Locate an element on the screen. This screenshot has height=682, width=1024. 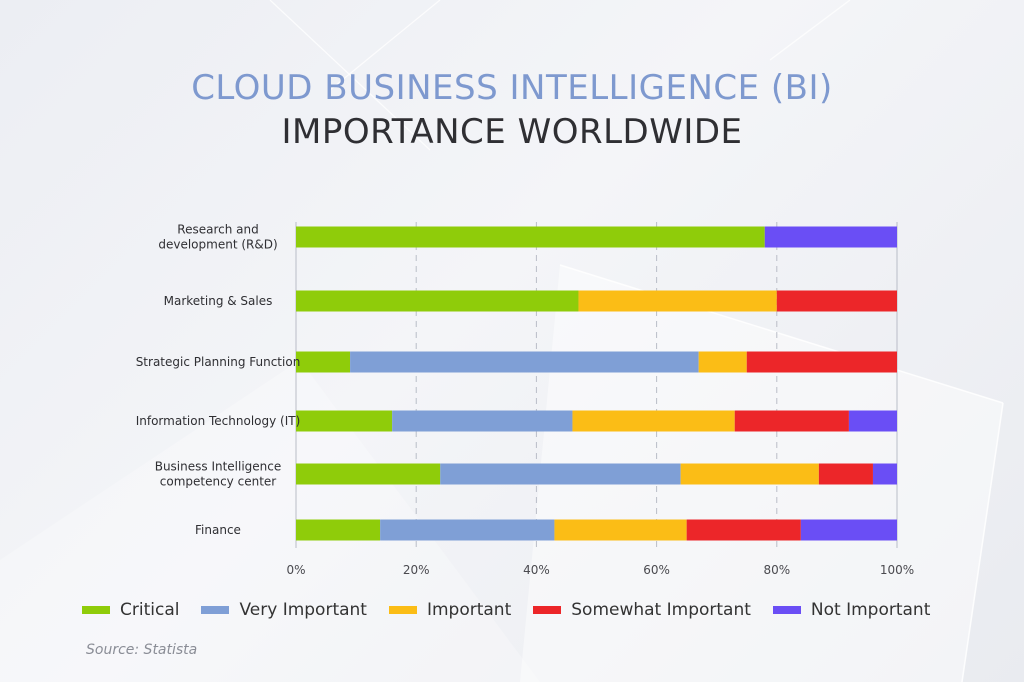
chart-title-line2: IMPORTANCE WORLDWIDE is located at coordinates (512, 132).